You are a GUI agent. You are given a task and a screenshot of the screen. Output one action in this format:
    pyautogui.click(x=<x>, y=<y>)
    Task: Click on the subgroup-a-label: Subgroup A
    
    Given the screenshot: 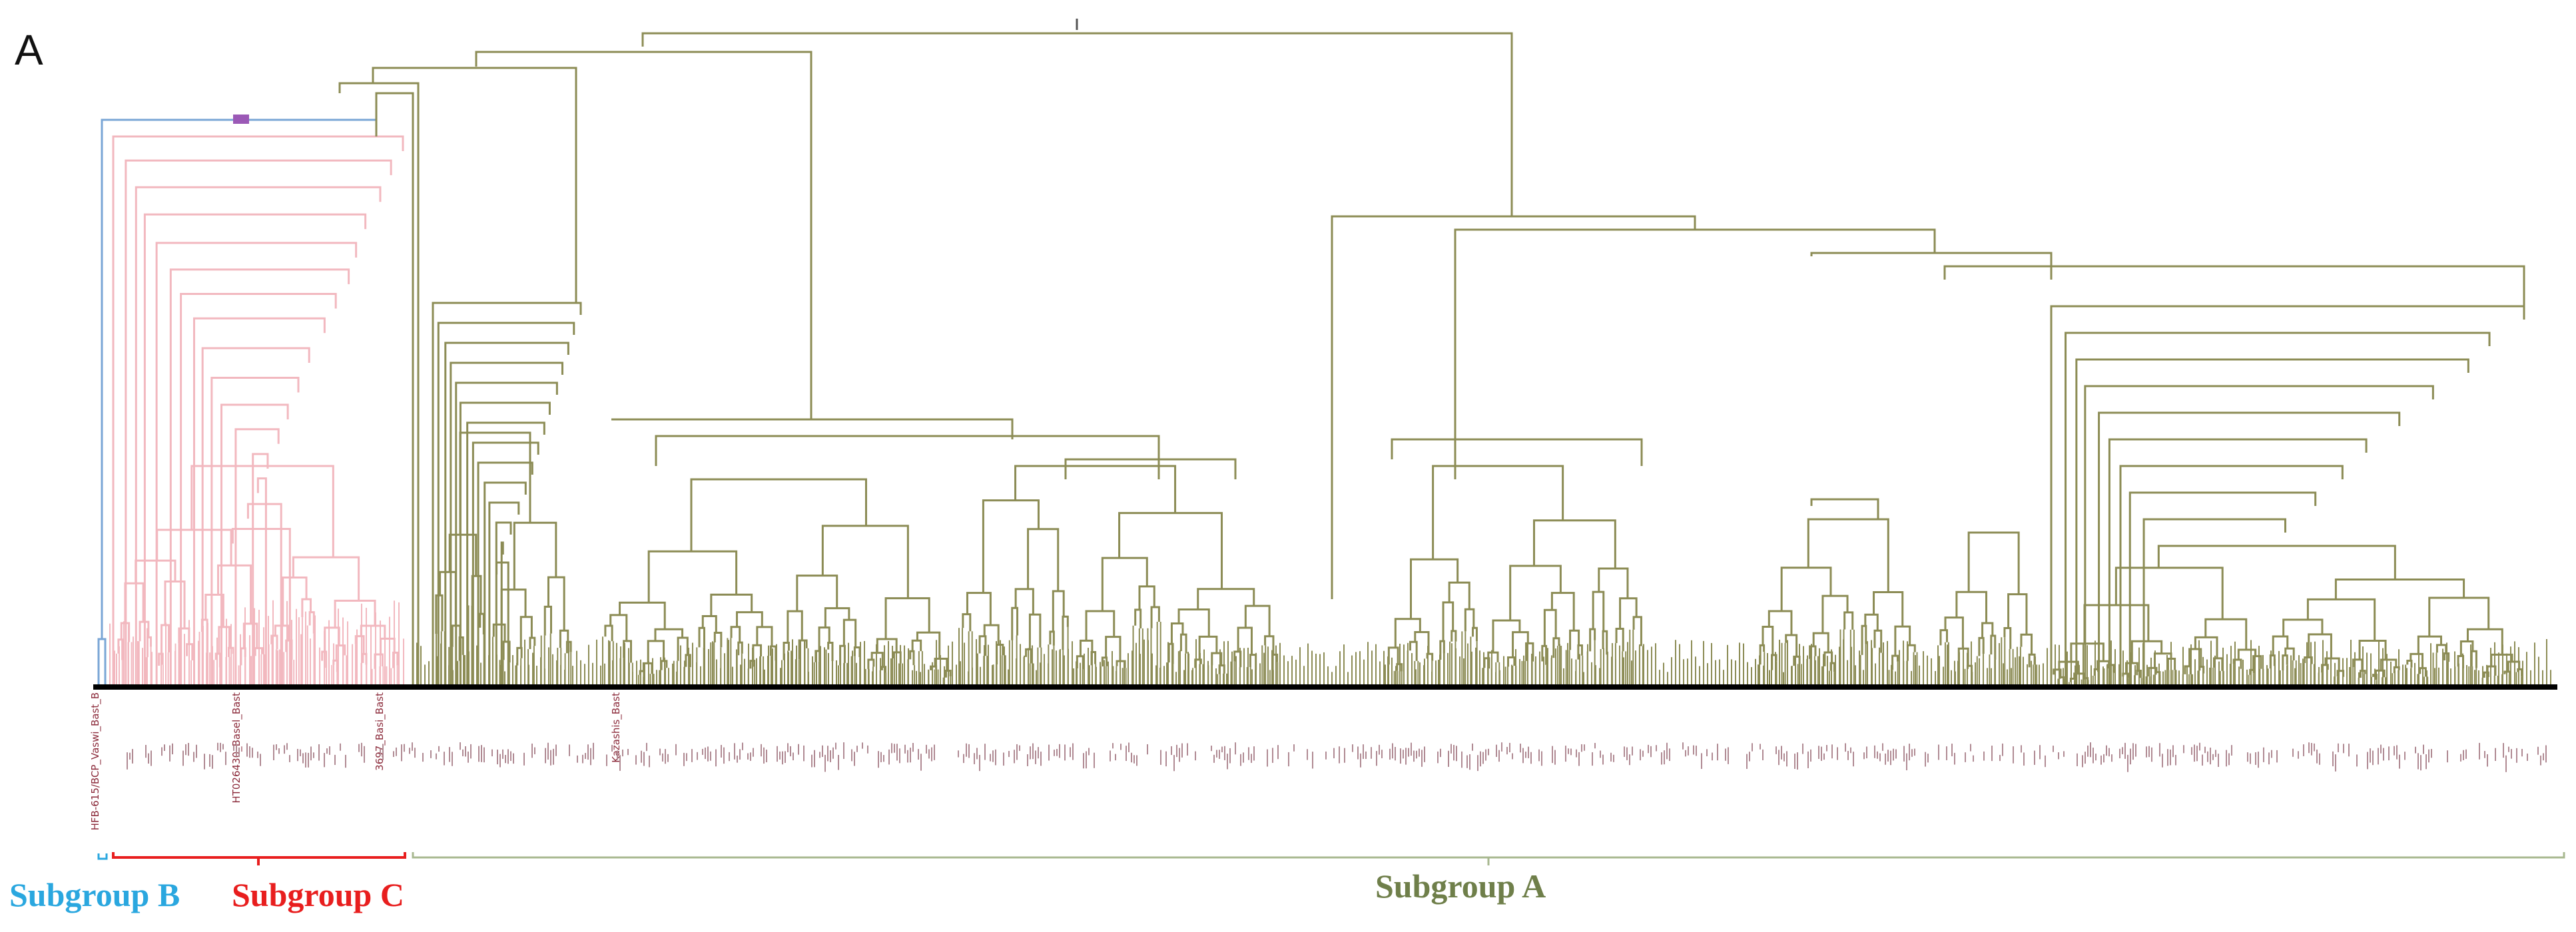 What is the action you would take?
    pyautogui.click(x=1460, y=886)
    